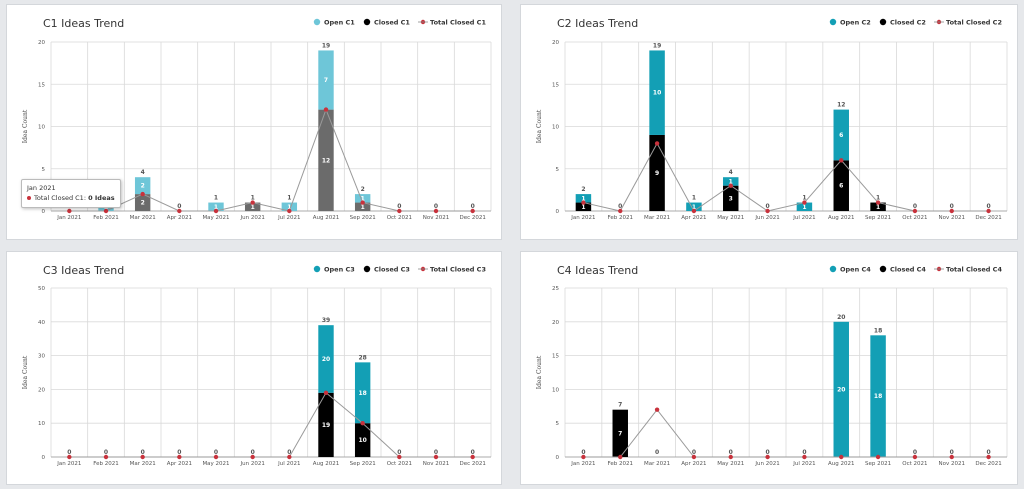 Image resolution: width=1024 pixels, height=489 pixels. I want to click on legend-item: Total Closed C3, so click(452, 270).